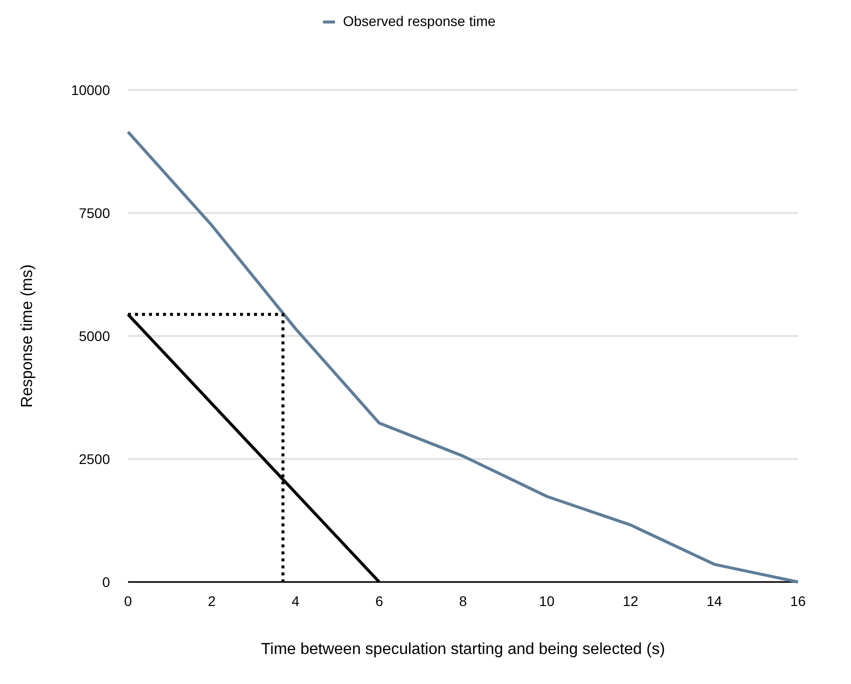 The width and height of the screenshot is (851, 684). What do you see at coordinates (798, 601) in the screenshot?
I see `x-tick-label: 16` at bounding box center [798, 601].